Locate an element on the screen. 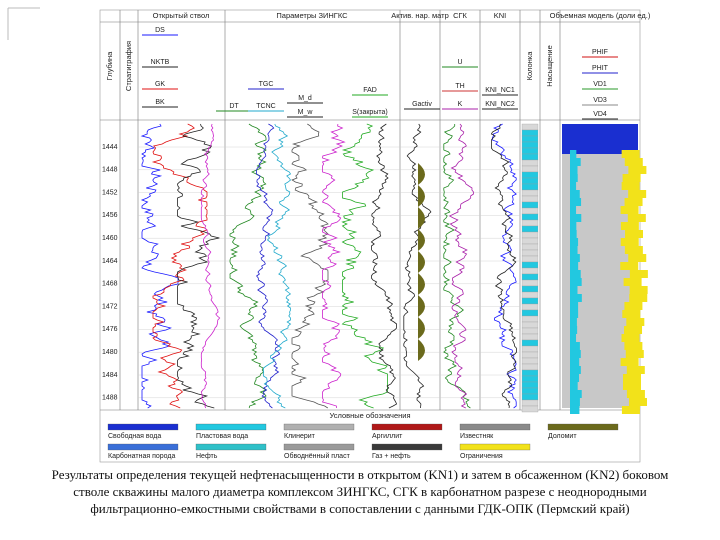 The width and height of the screenshot is (720, 540). legend-label: Свободная вода is located at coordinates (134, 436).